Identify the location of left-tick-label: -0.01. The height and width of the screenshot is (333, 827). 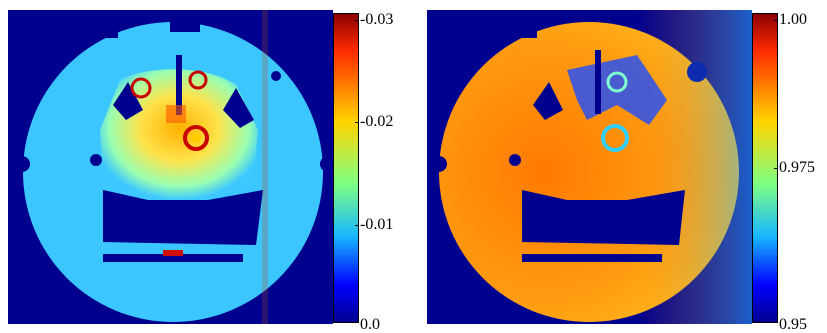
(377, 224).